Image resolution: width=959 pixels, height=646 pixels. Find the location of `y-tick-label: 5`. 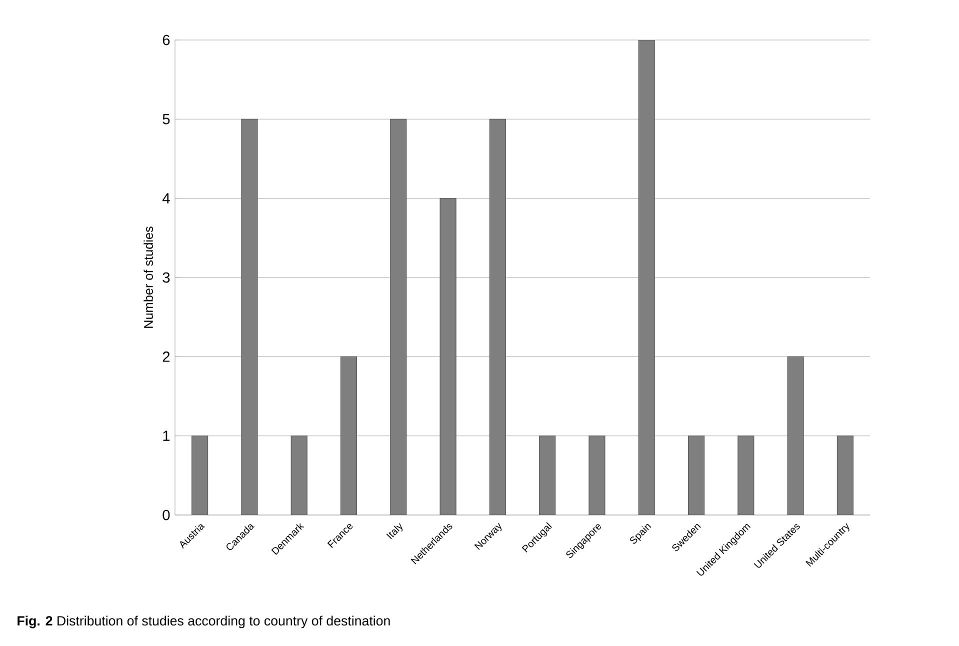

y-tick-label: 5 is located at coordinates (166, 119).